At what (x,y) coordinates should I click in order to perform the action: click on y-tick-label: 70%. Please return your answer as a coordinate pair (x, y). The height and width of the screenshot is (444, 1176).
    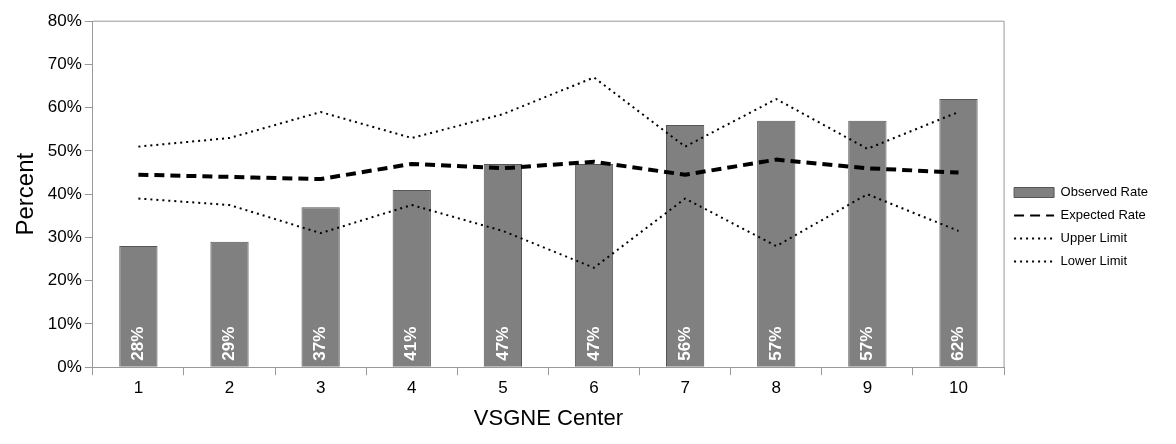
    Looking at the image, I should click on (64, 64).